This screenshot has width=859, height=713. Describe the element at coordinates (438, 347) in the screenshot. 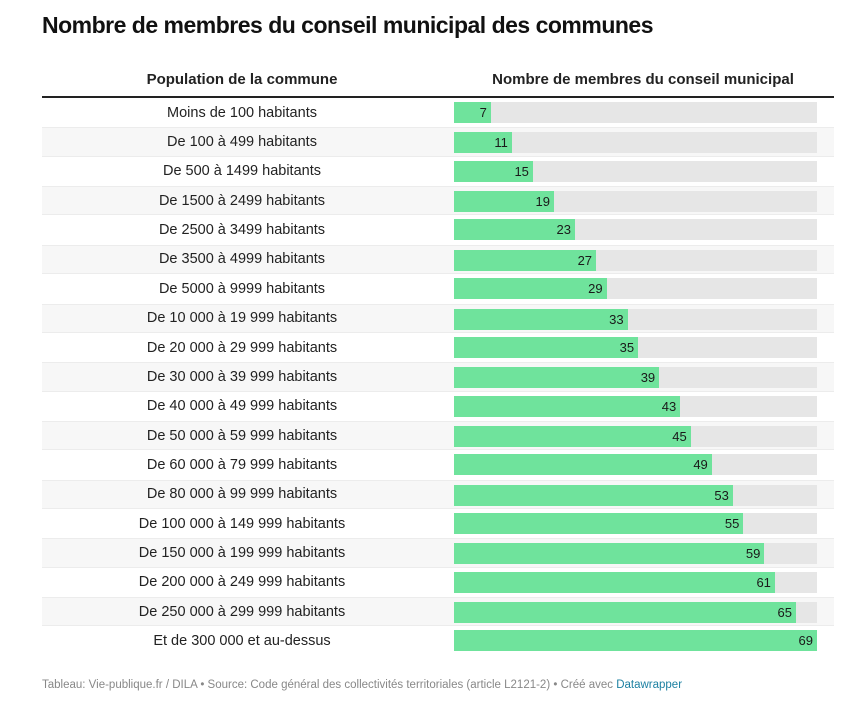

I see `table-row: De 20 000 à 29 999 habitants 35` at that location.